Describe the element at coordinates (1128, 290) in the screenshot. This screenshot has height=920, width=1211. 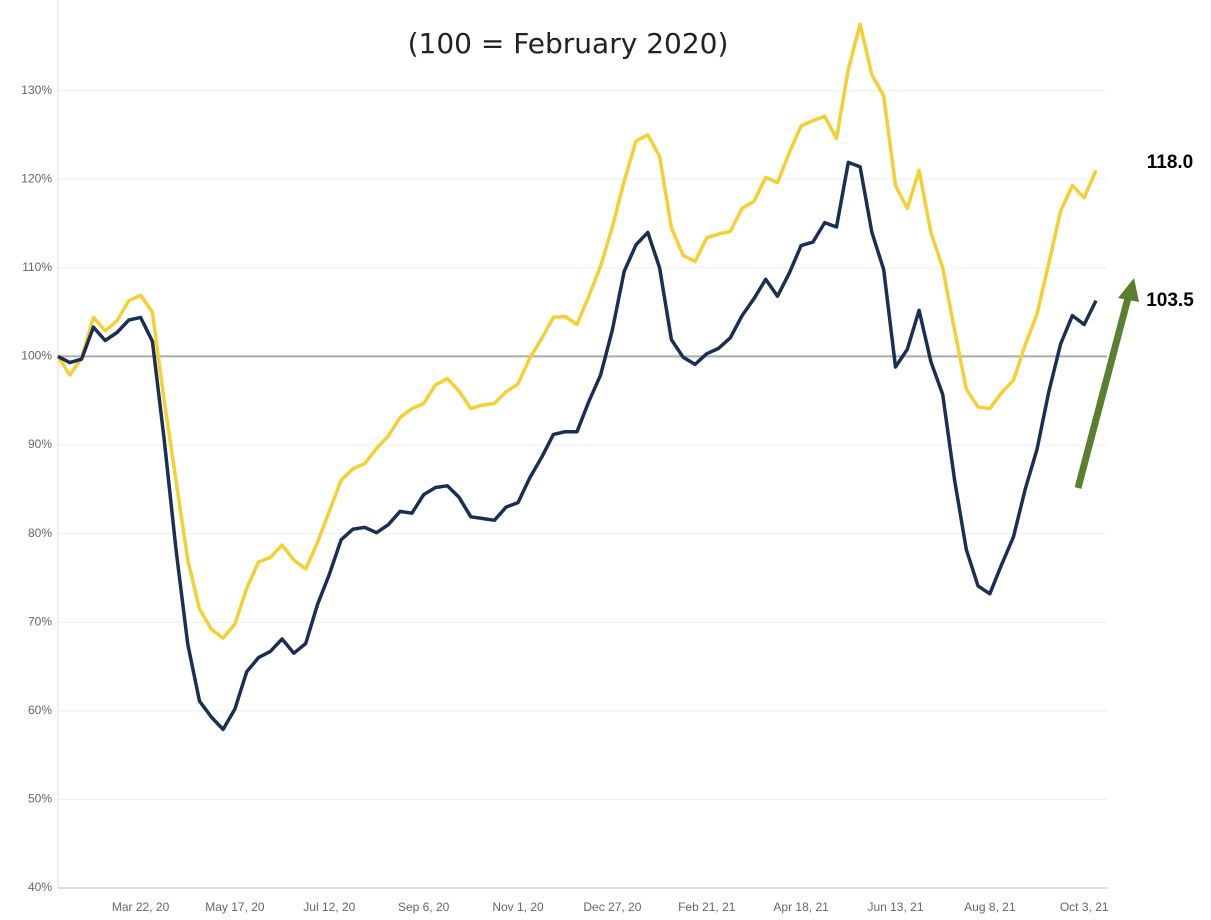
I see `arrow-head` at that location.